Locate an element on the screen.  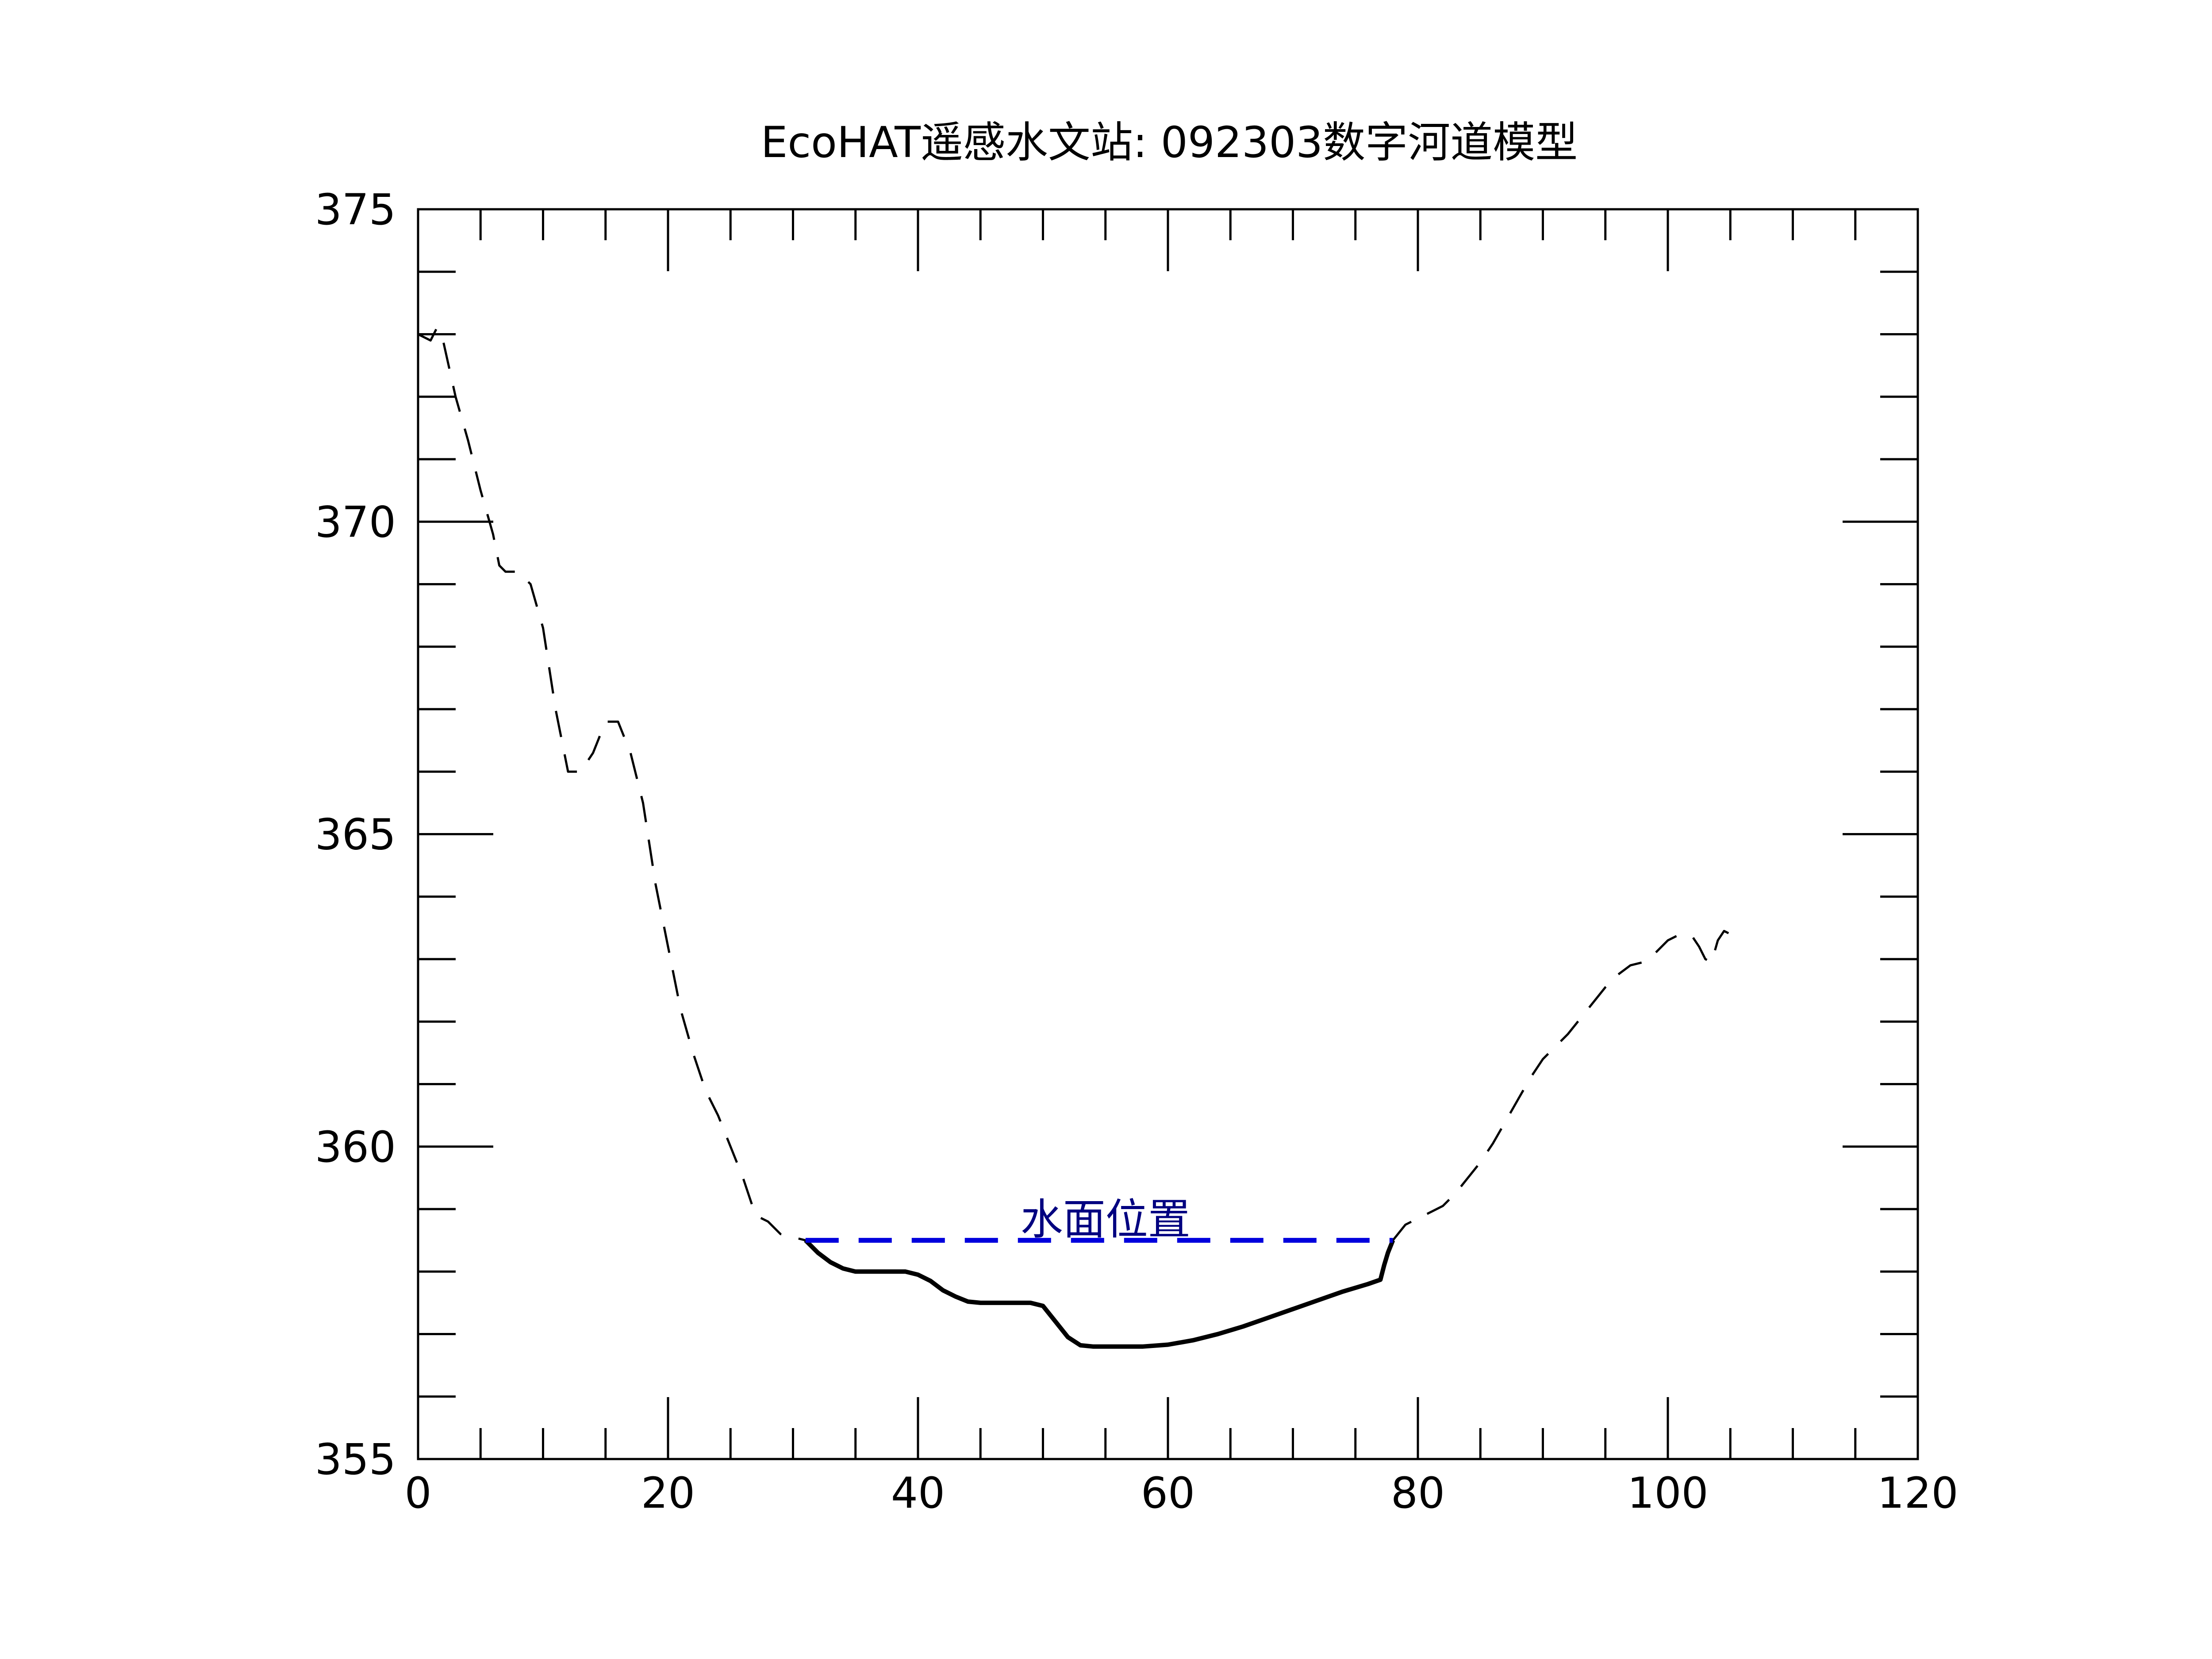
x-tick-label: 60 is located at coordinates (1168, 1493).